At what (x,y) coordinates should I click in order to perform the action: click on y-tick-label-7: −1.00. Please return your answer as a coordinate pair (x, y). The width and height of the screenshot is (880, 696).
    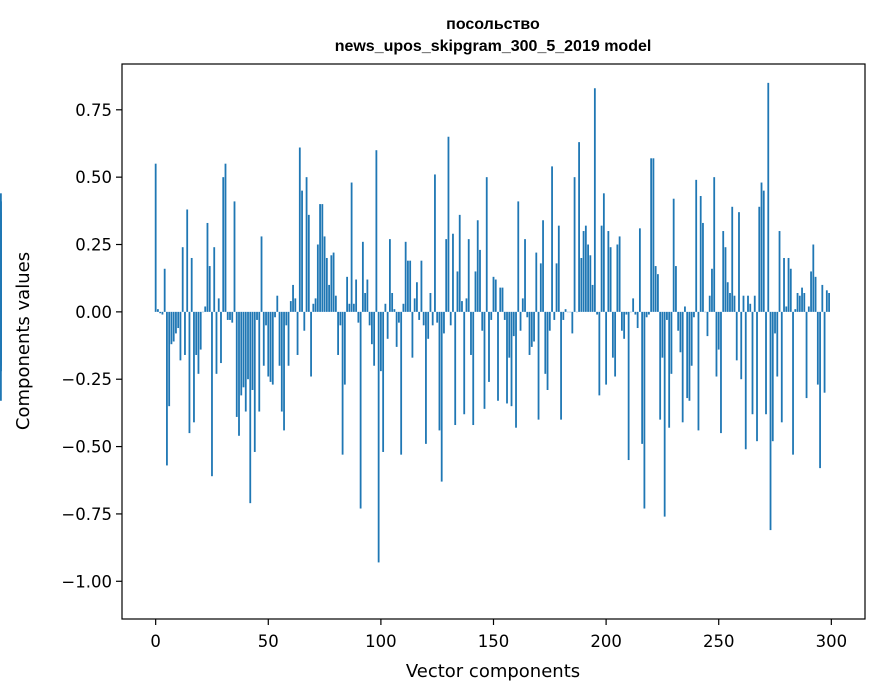
    Looking at the image, I should click on (86, 581).